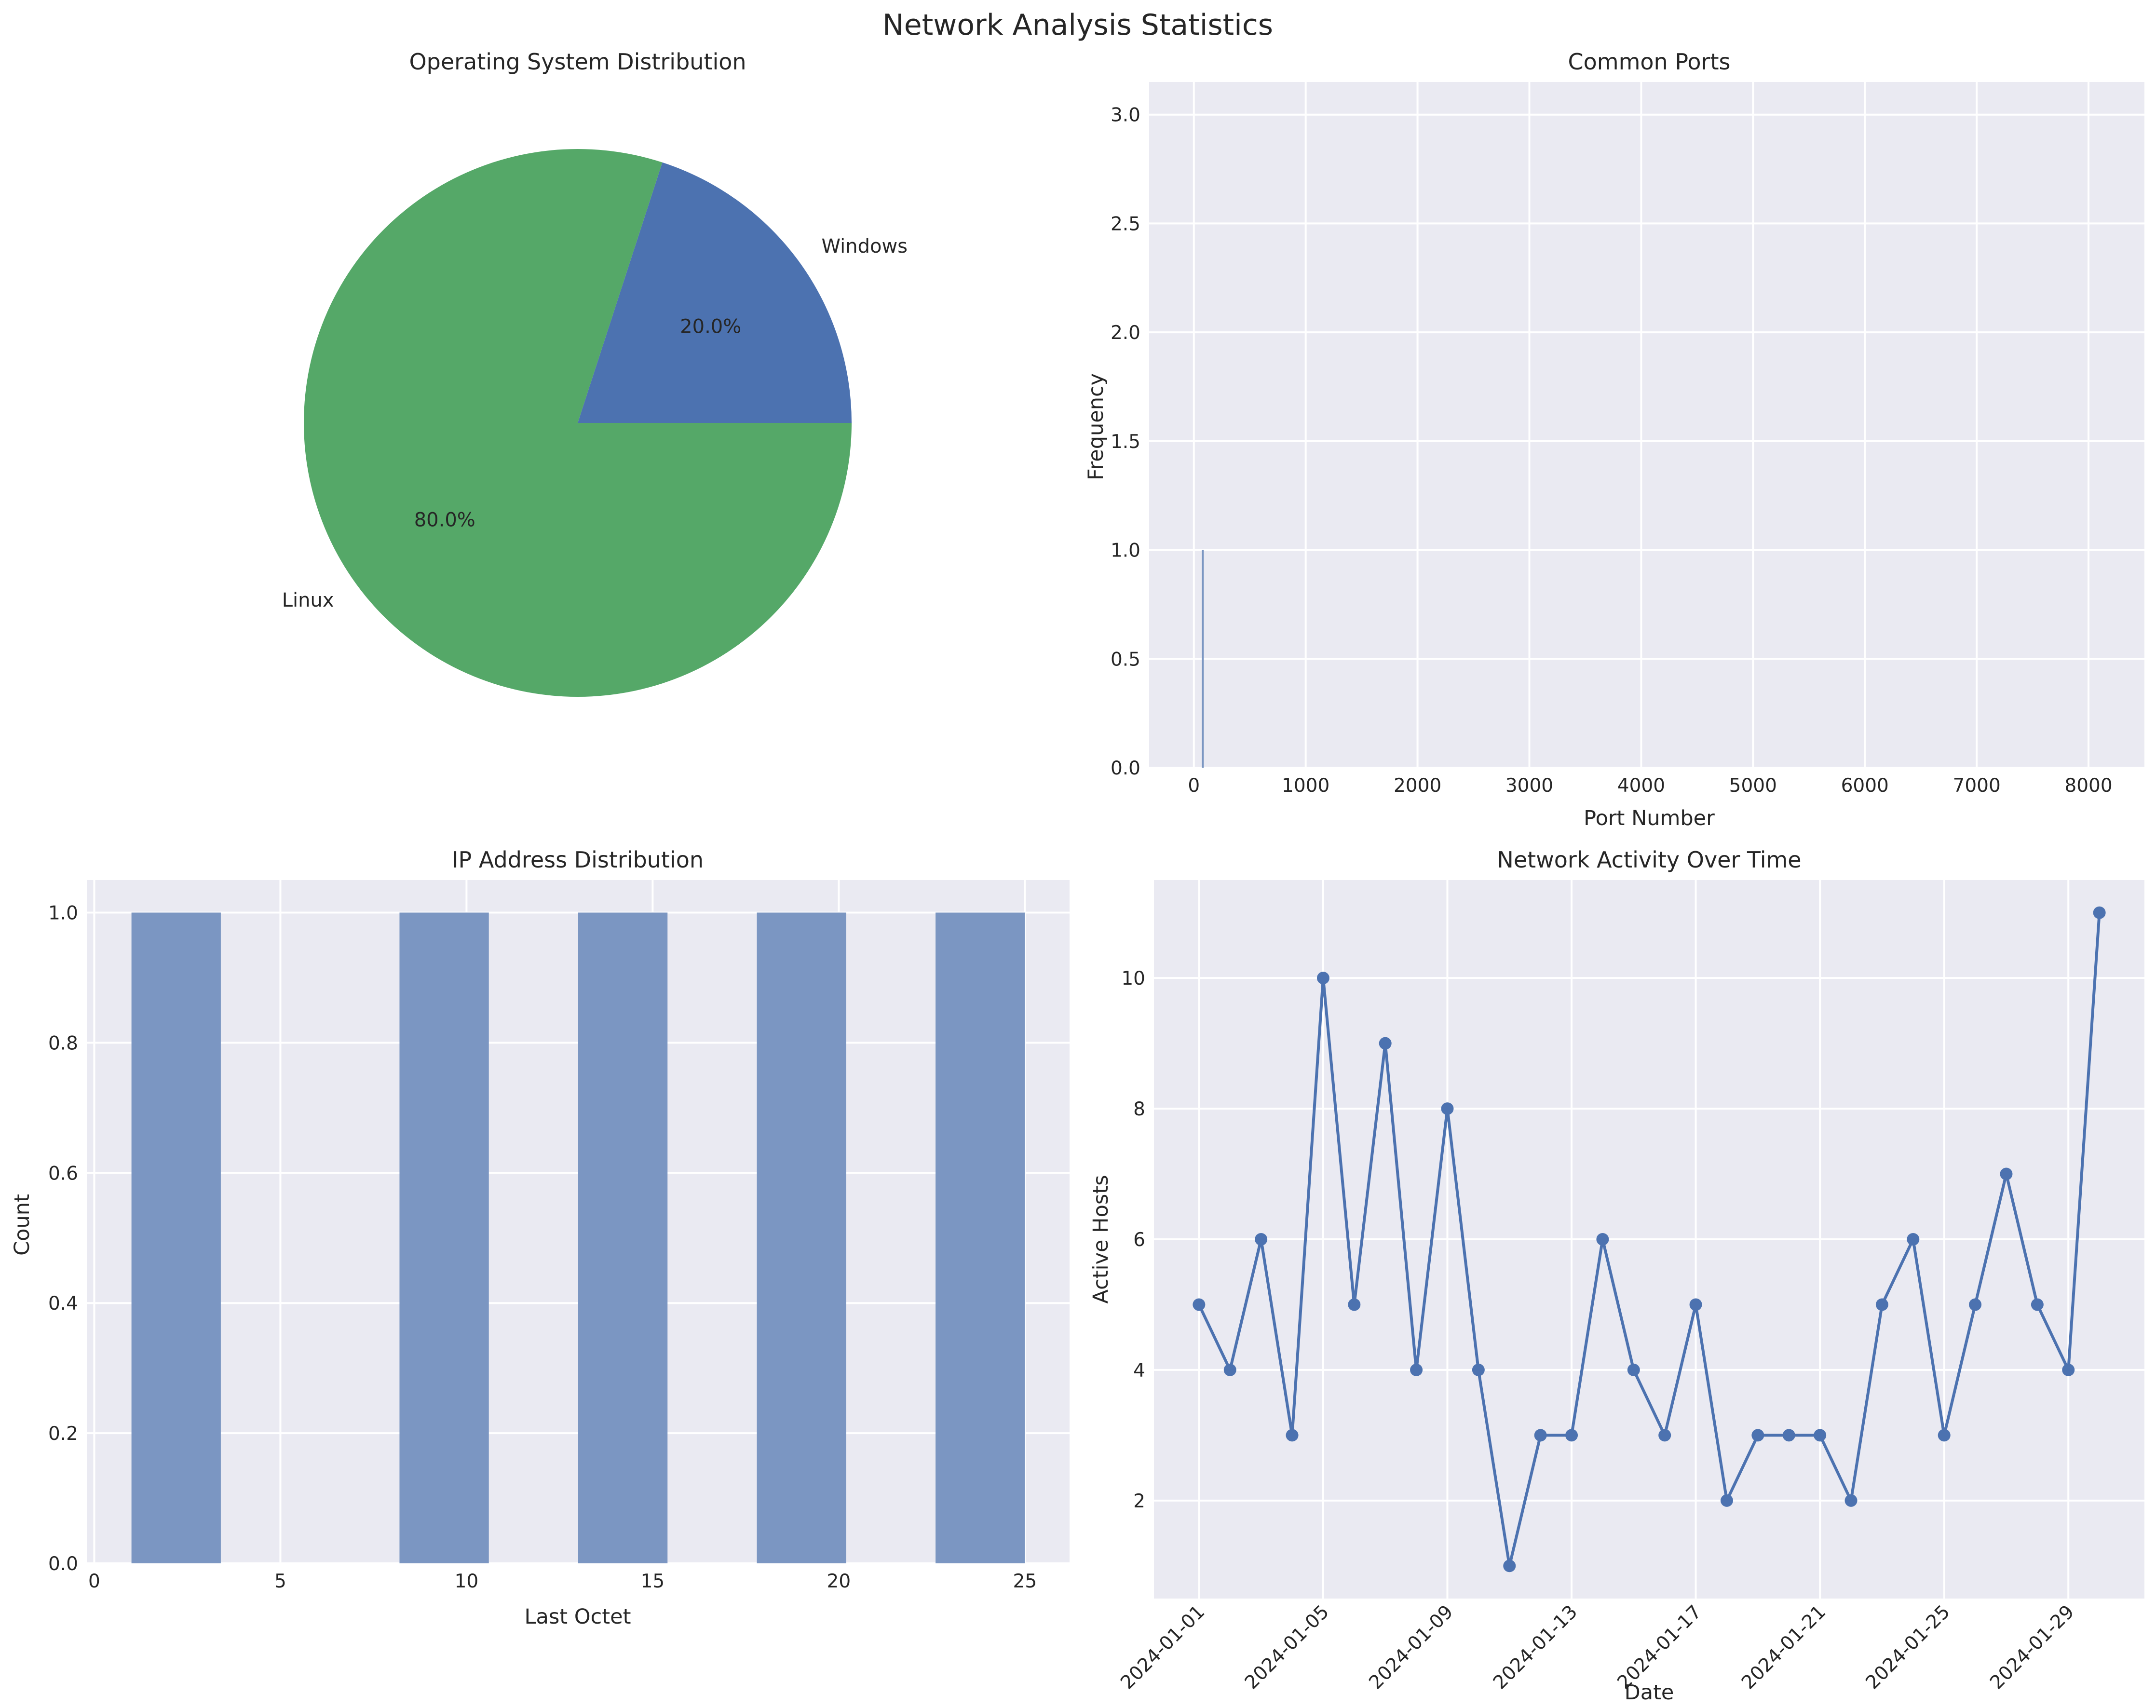 The image size is (2156, 1708). Describe the element at coordinates (1641, 786) in the screenshot. I see `ports-xtick: 4000` at that location.